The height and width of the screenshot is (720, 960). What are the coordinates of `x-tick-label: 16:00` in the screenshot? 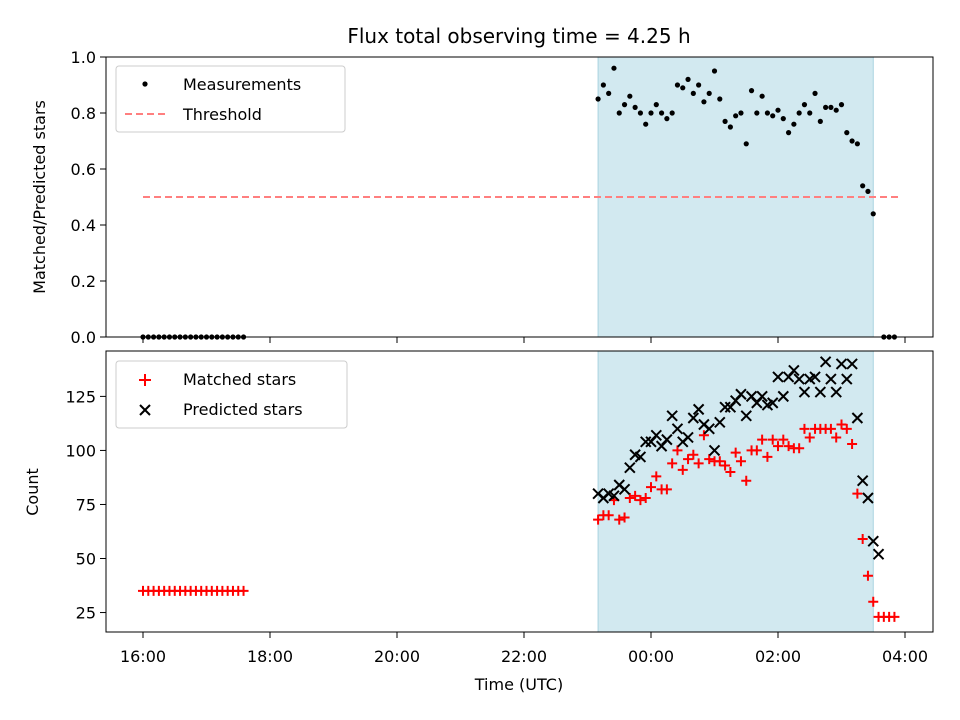 It's located at (143, 656).